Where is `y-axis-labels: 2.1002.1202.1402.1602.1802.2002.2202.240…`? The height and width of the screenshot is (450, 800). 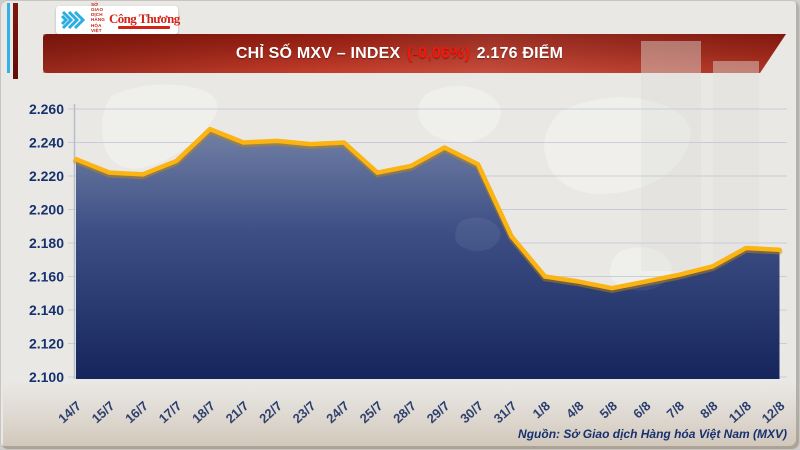
y-axis-labels: 2.1002.1202.1402.1602.1802.2002.2202.240… is located at coordinates (46, 243).